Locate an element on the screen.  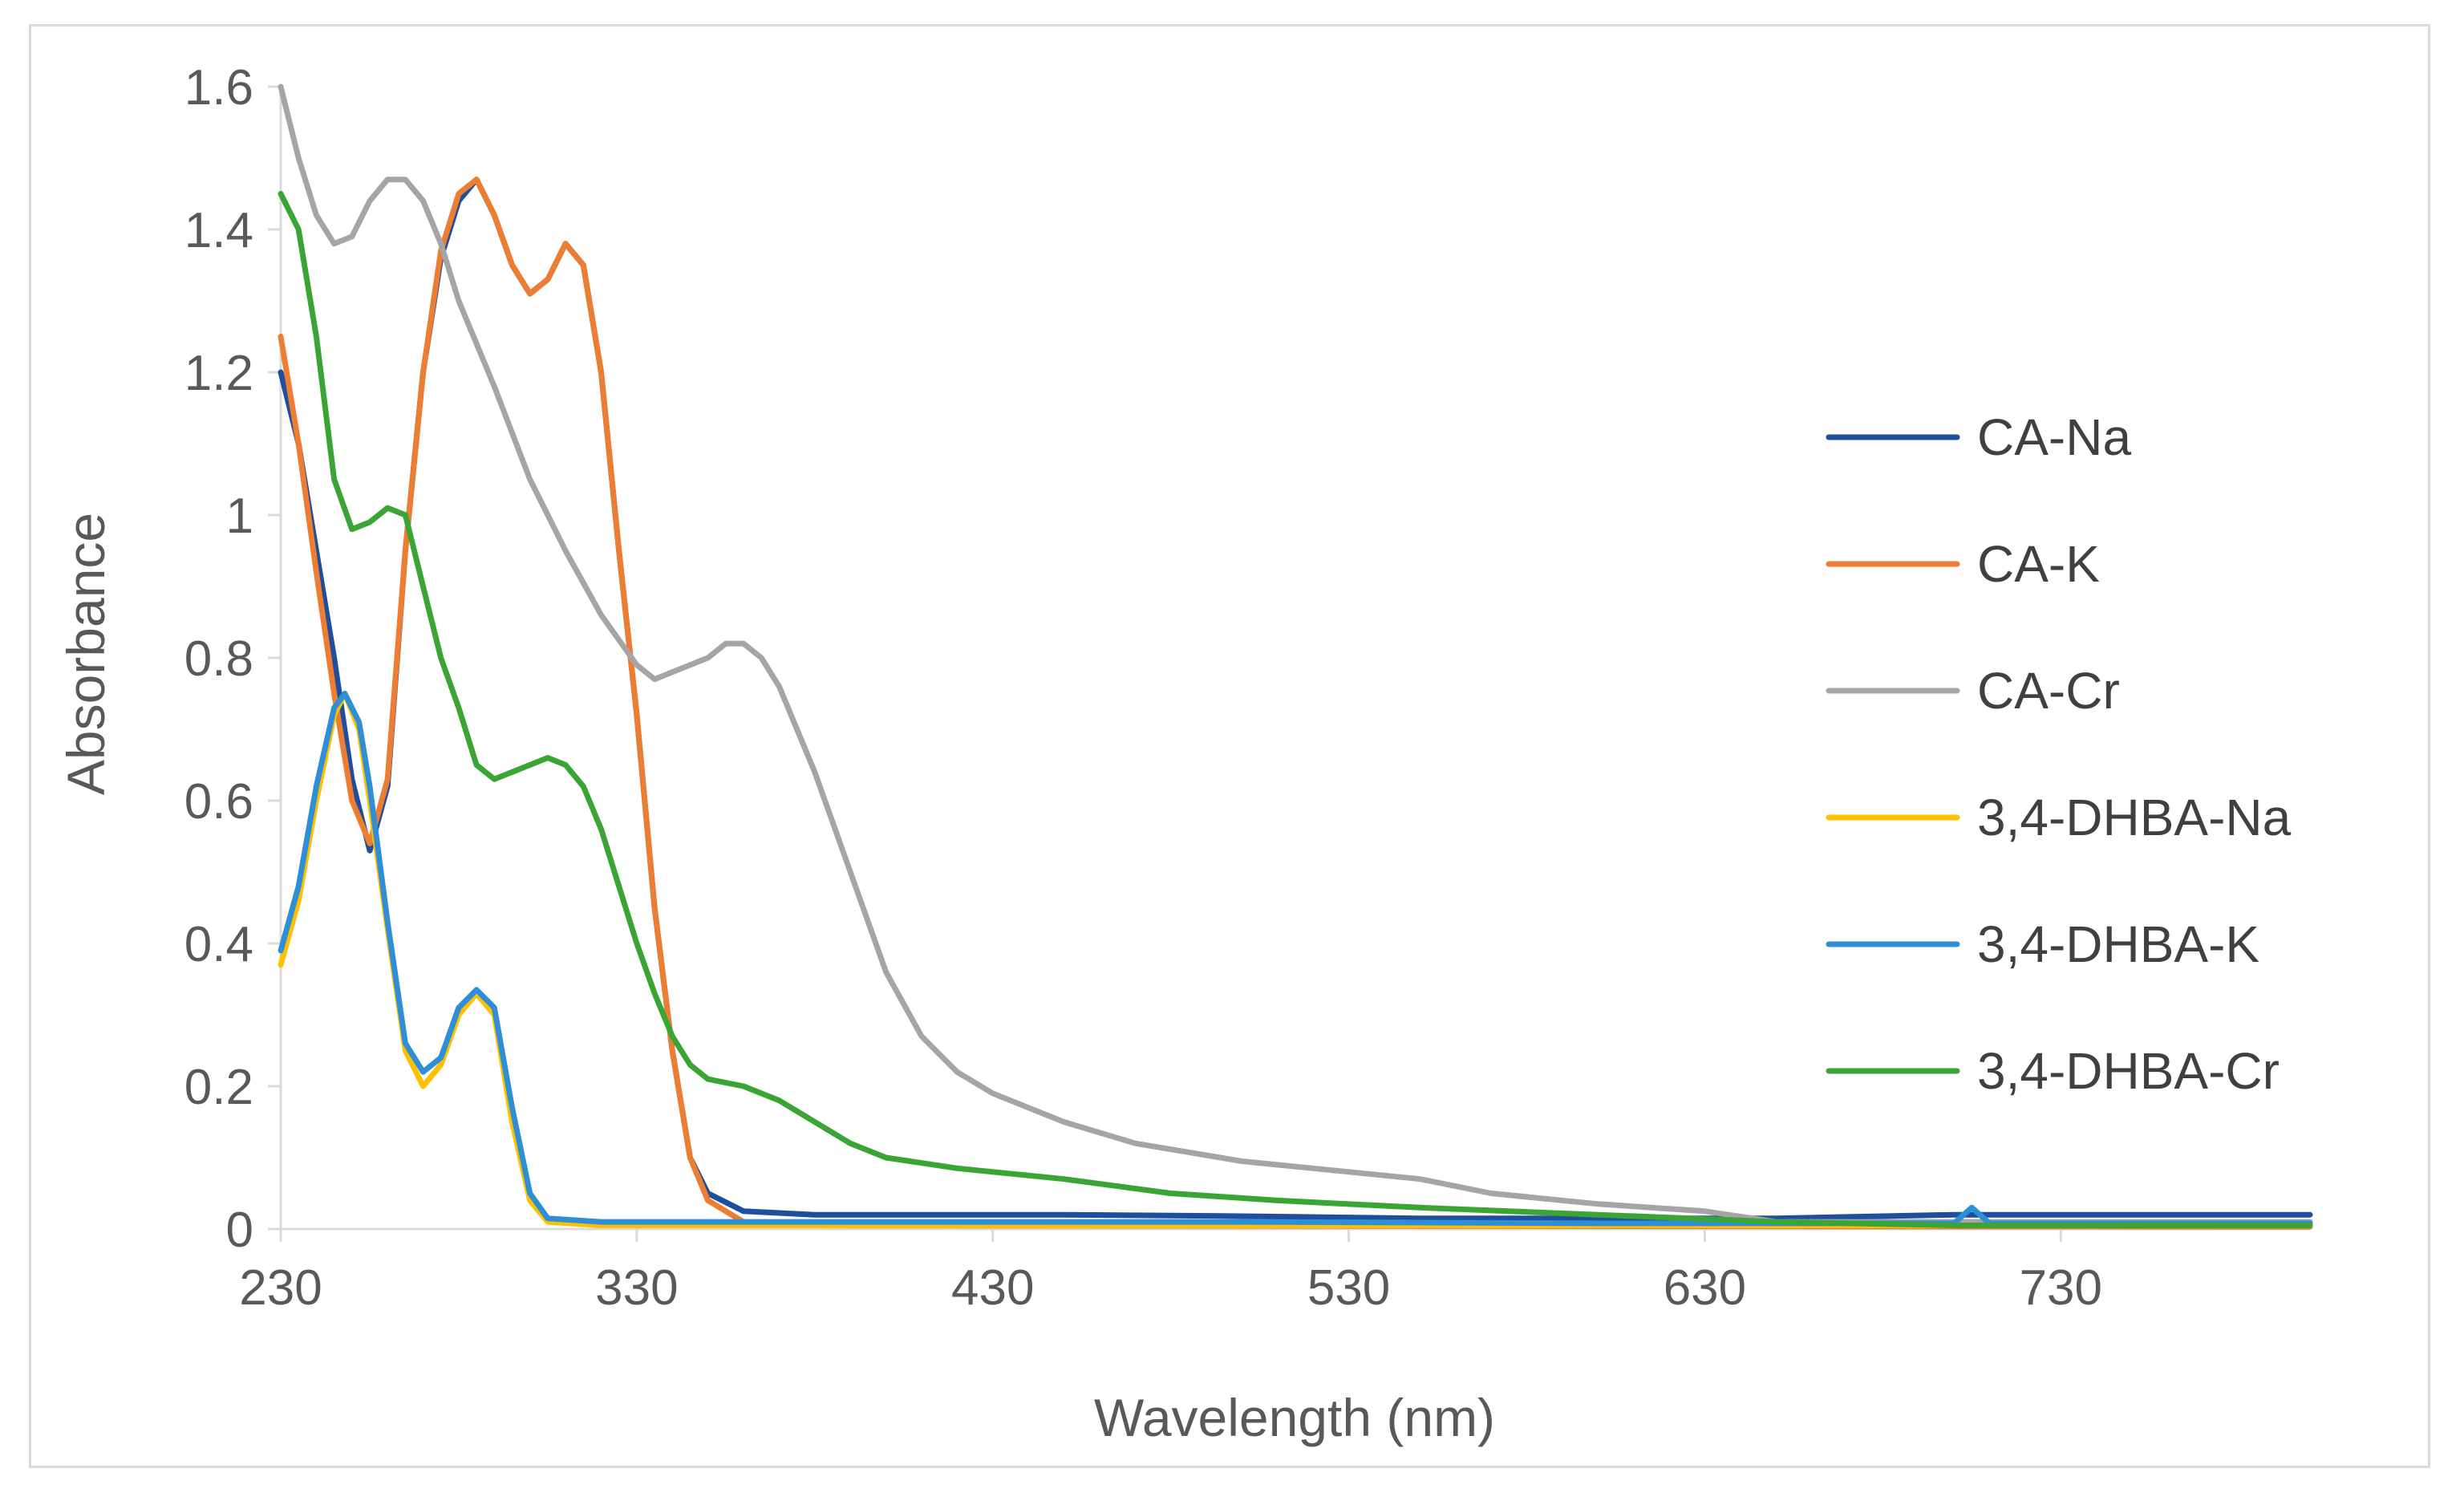
y-tick-label: 0.8 is located at coordinates (218, 659).